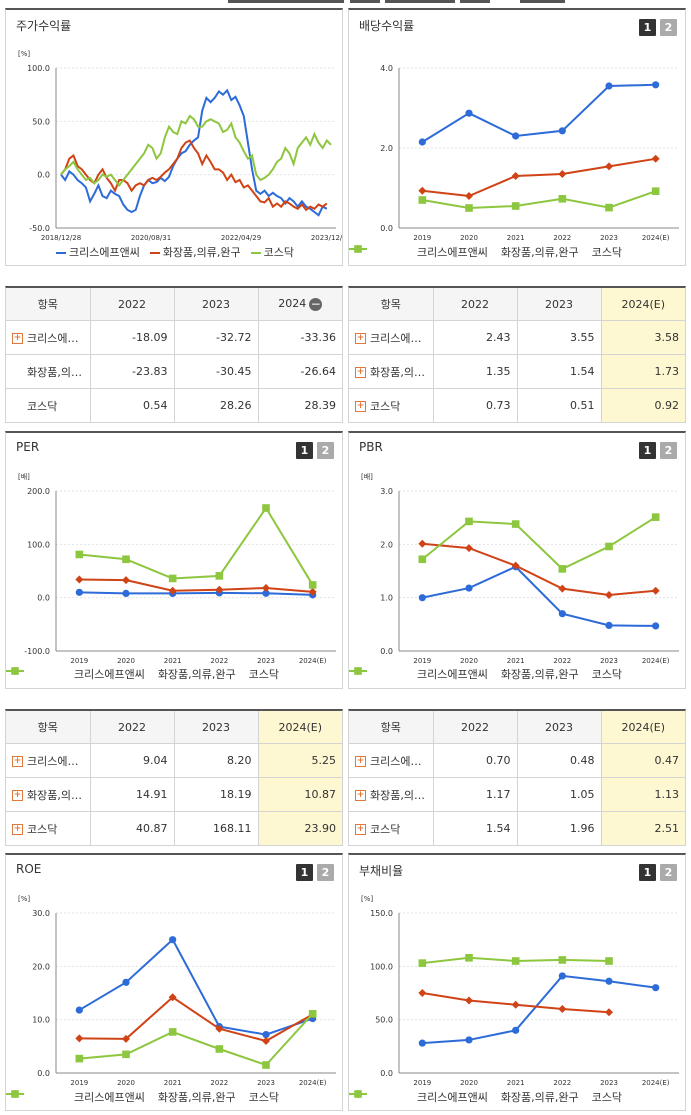 This screenshot has height=1115, width=691. I want to click on y-tick-label: 150.0, so click(381, 913).